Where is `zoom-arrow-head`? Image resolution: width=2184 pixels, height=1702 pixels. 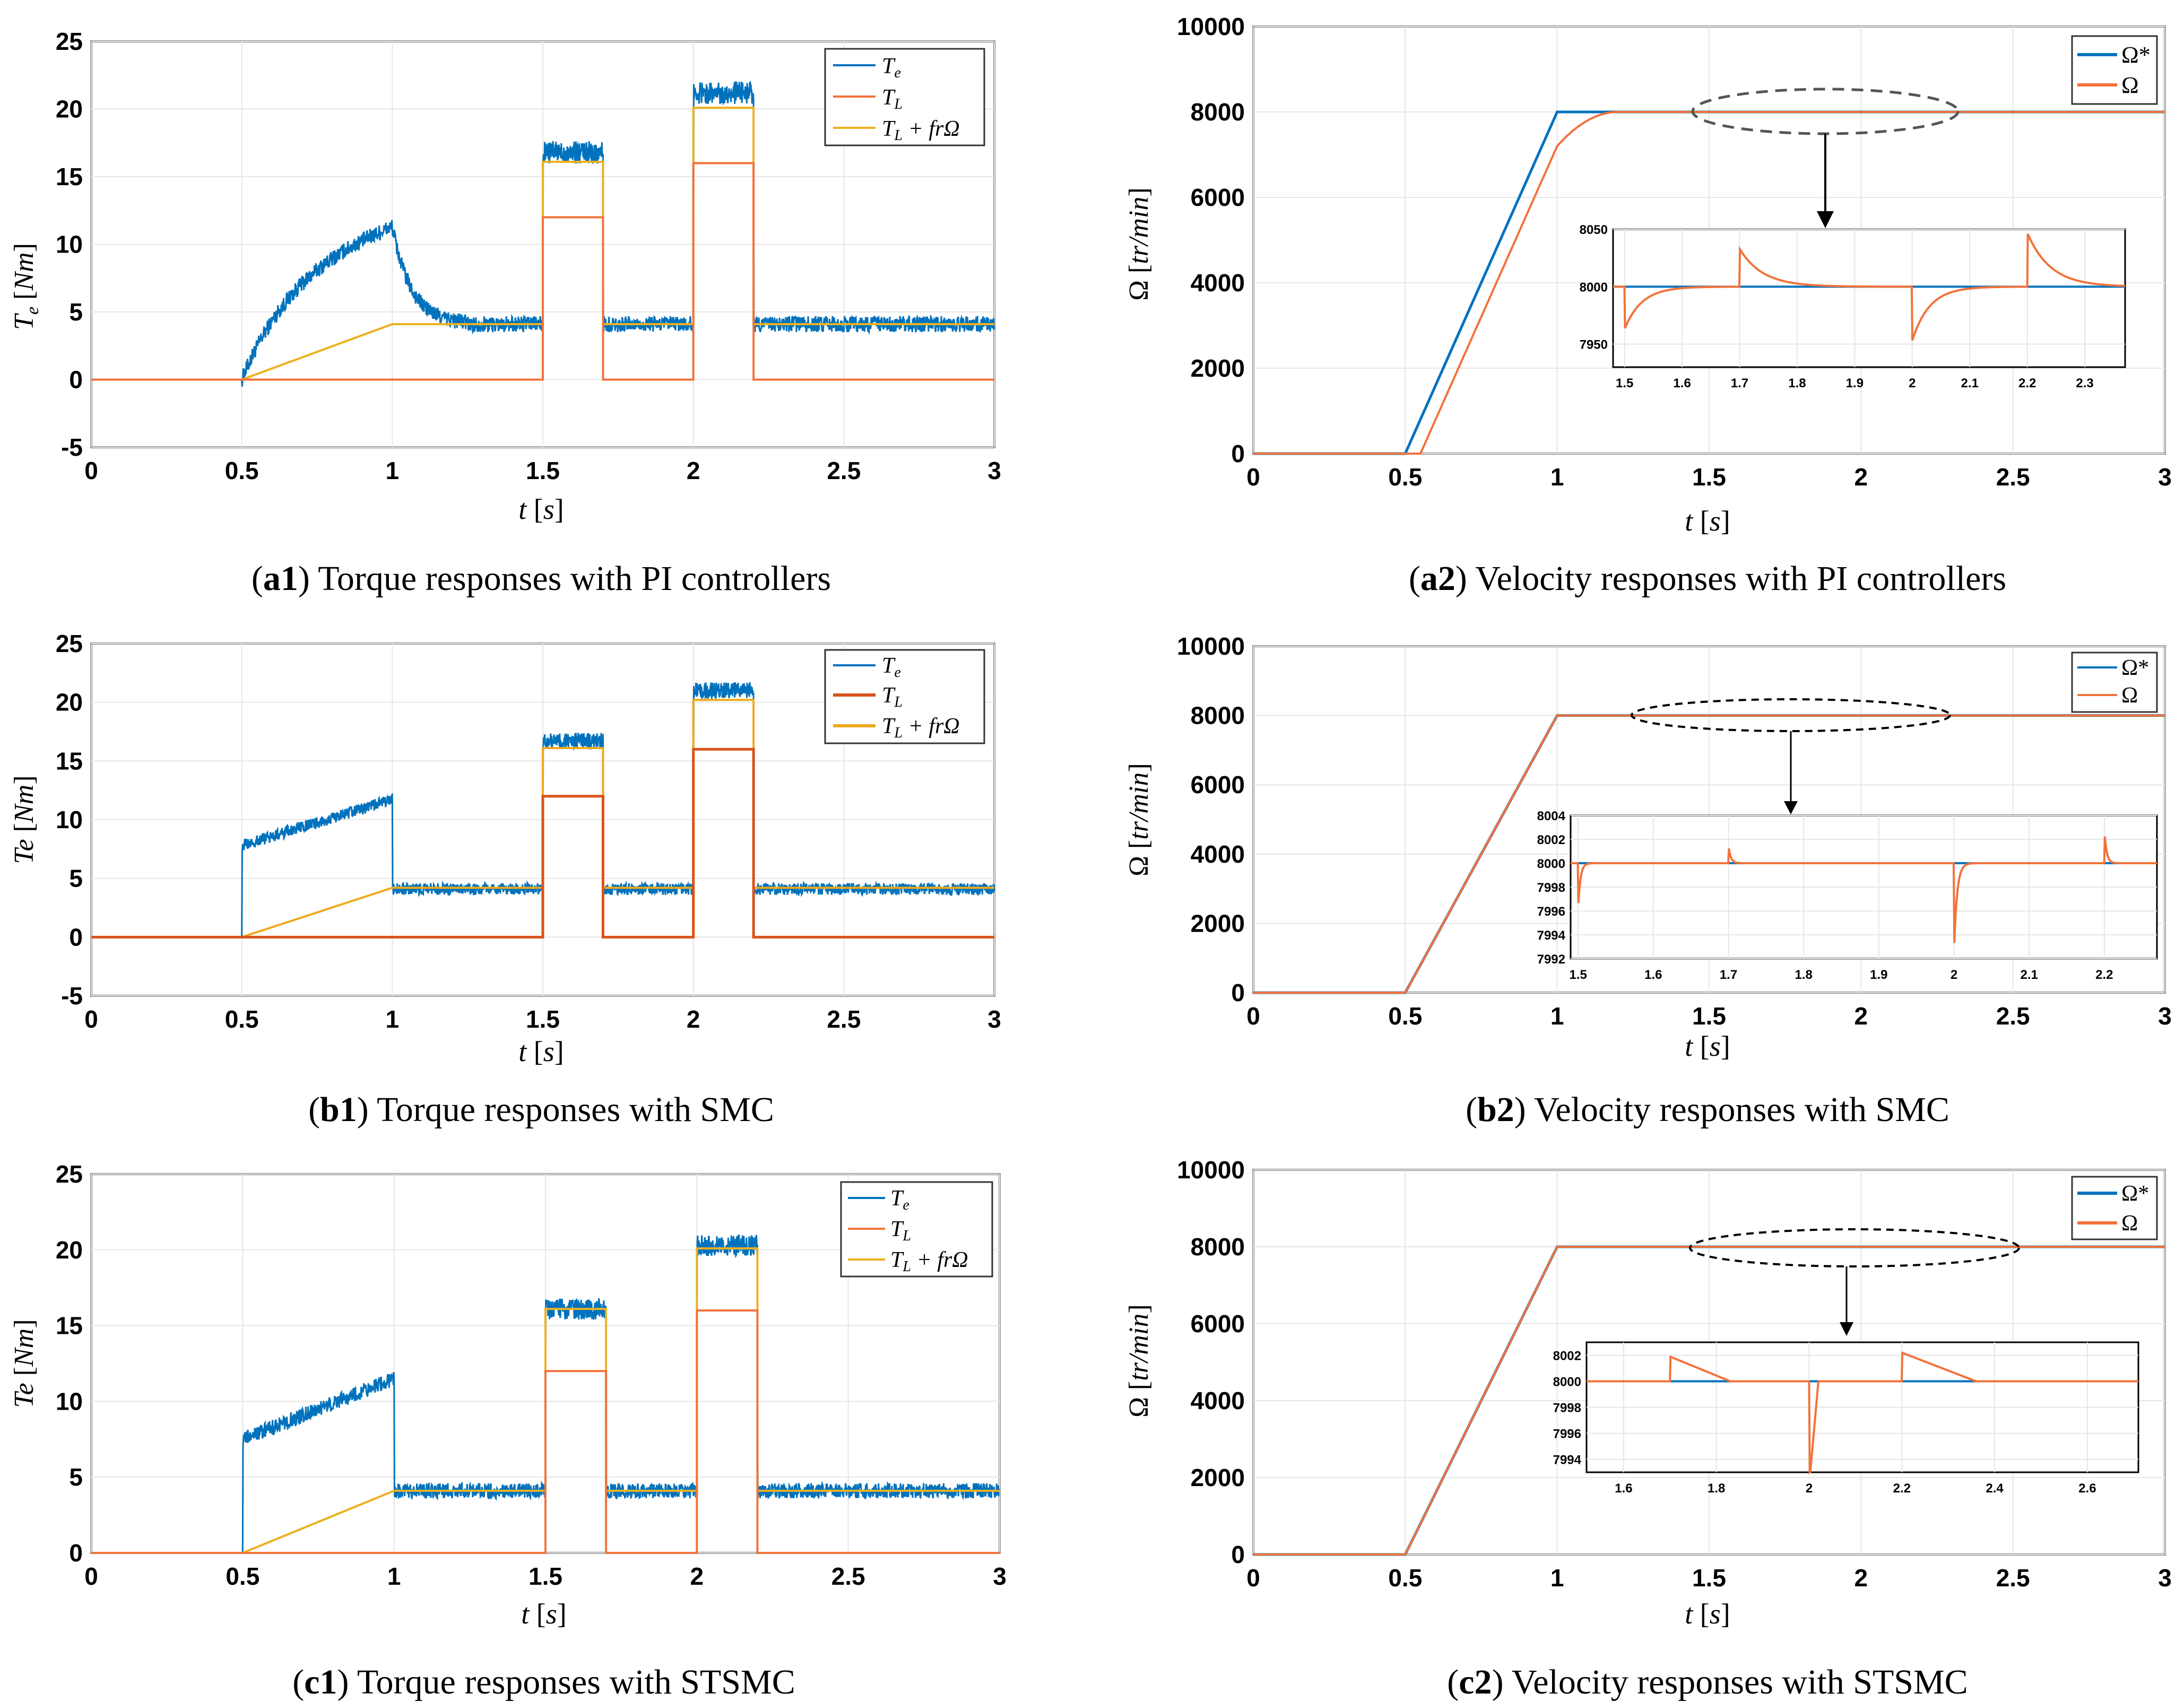 zoom-arrow-head is located at coordinates (1791, 807).